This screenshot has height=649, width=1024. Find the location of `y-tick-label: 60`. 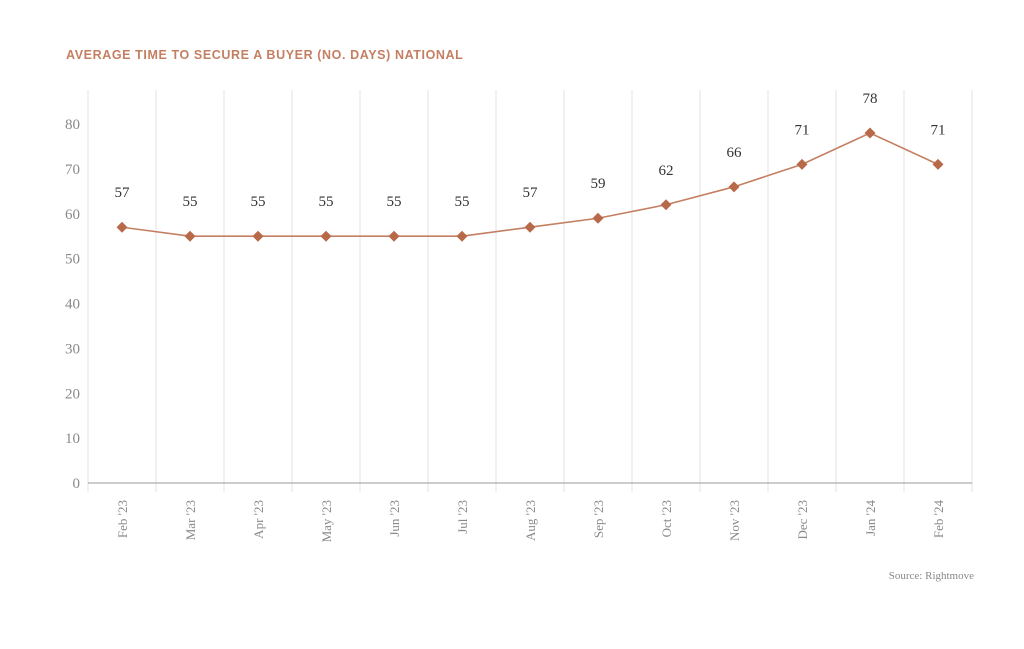

y-tick-label: 60 is located at coordinates (72, 215).